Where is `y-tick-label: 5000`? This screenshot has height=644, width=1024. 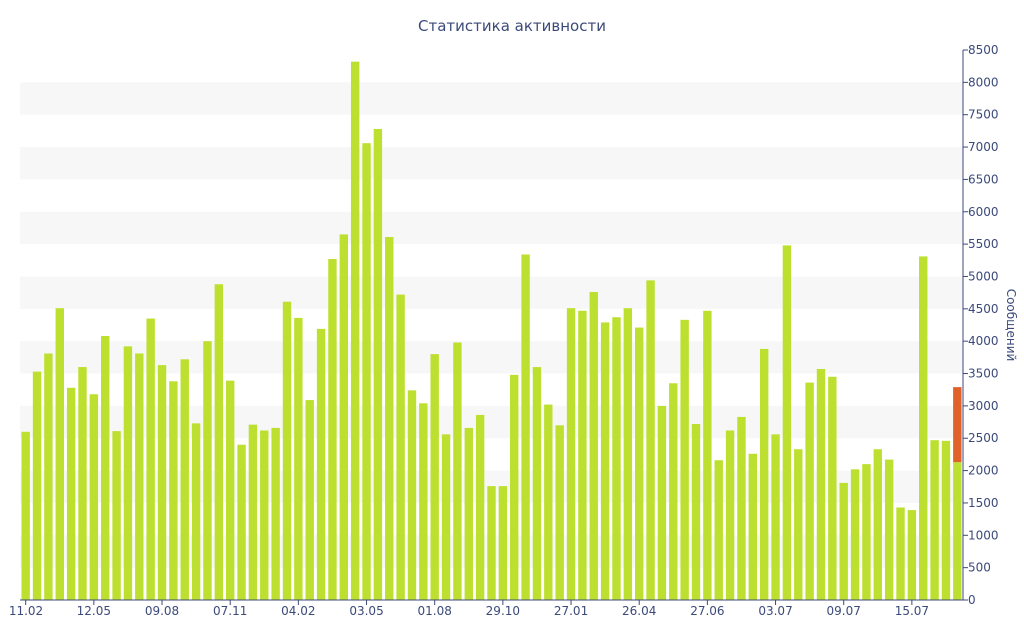
y-tick-label: 5000 is located at coordinates (983, 276).